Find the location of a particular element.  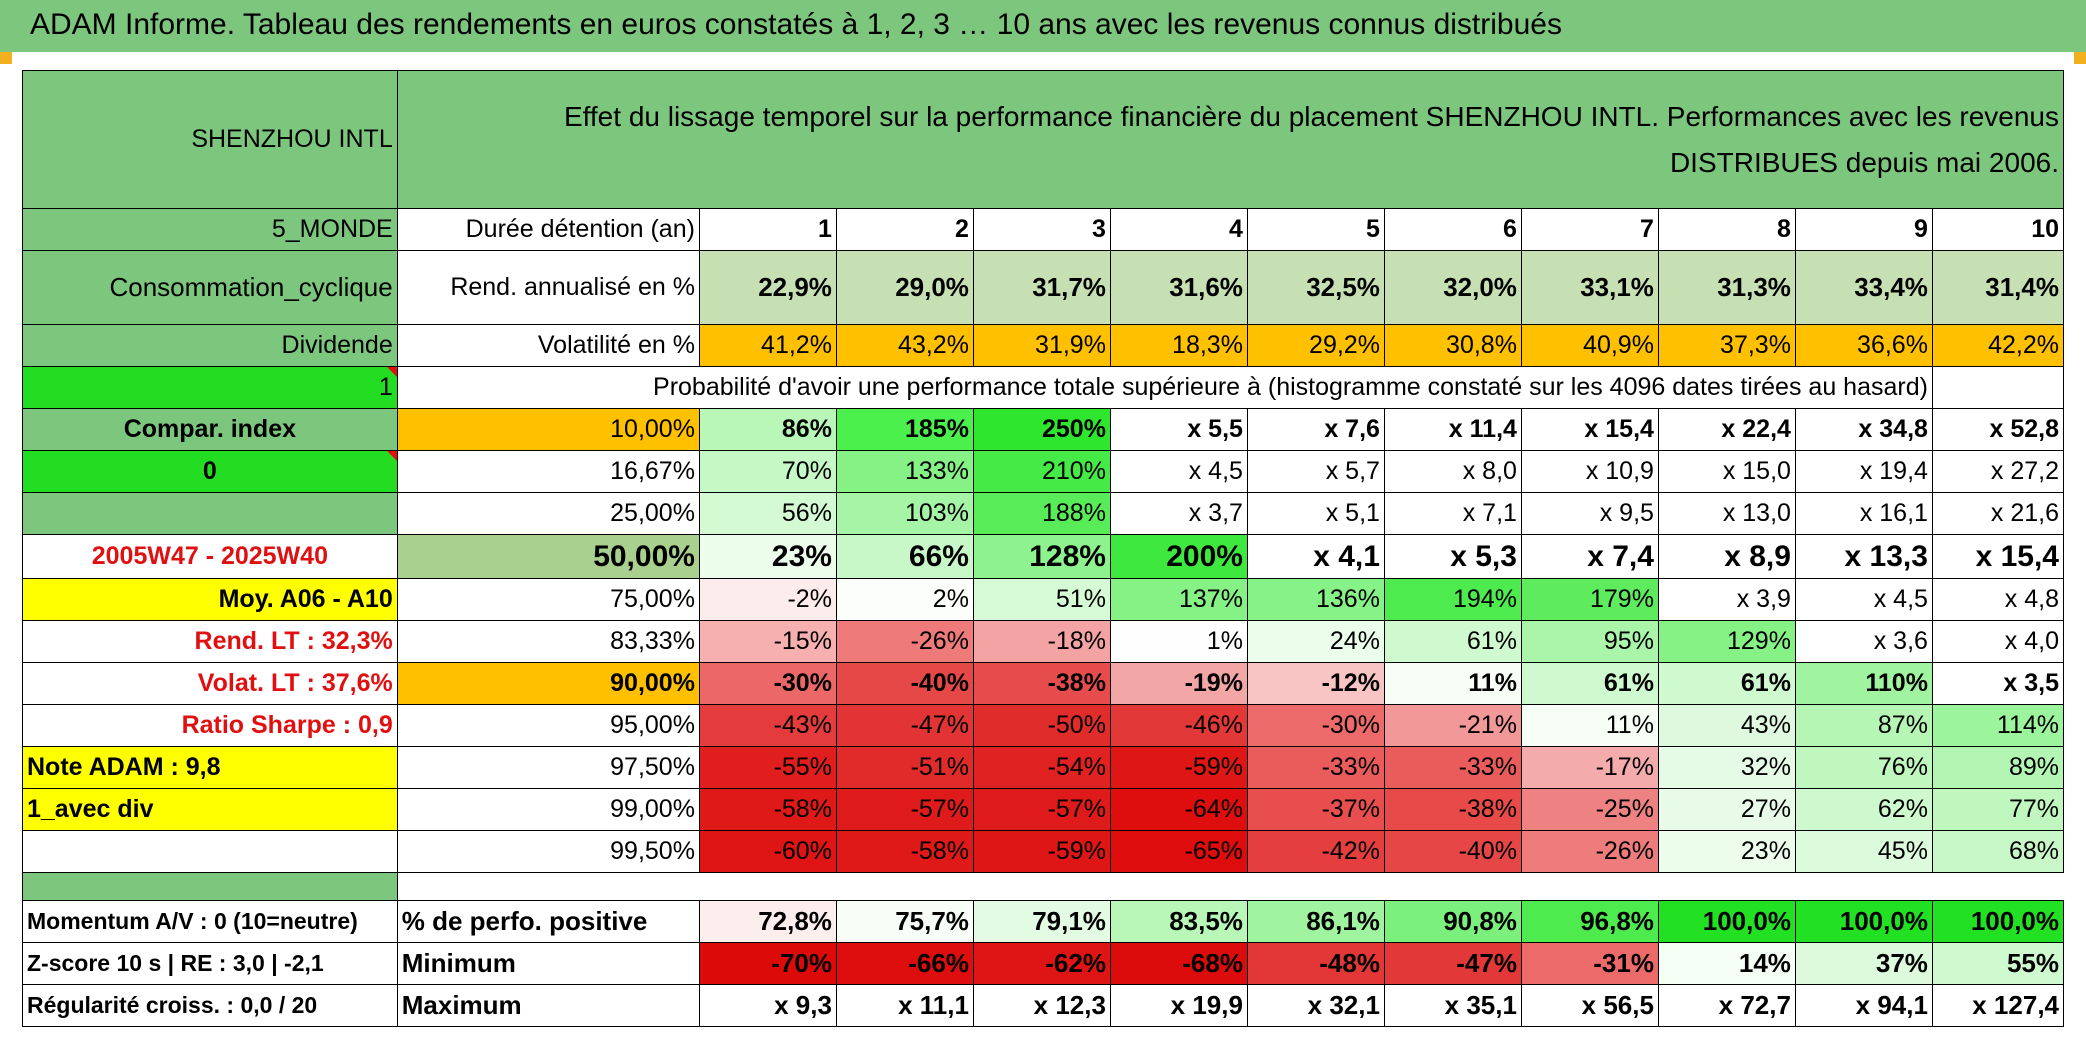

max-value: x 19,9 is located at coordinates (1178, 1005).